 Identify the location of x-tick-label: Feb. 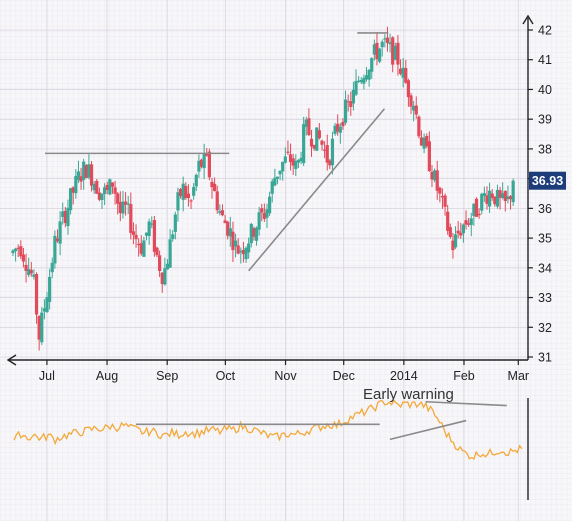
(464, 376).